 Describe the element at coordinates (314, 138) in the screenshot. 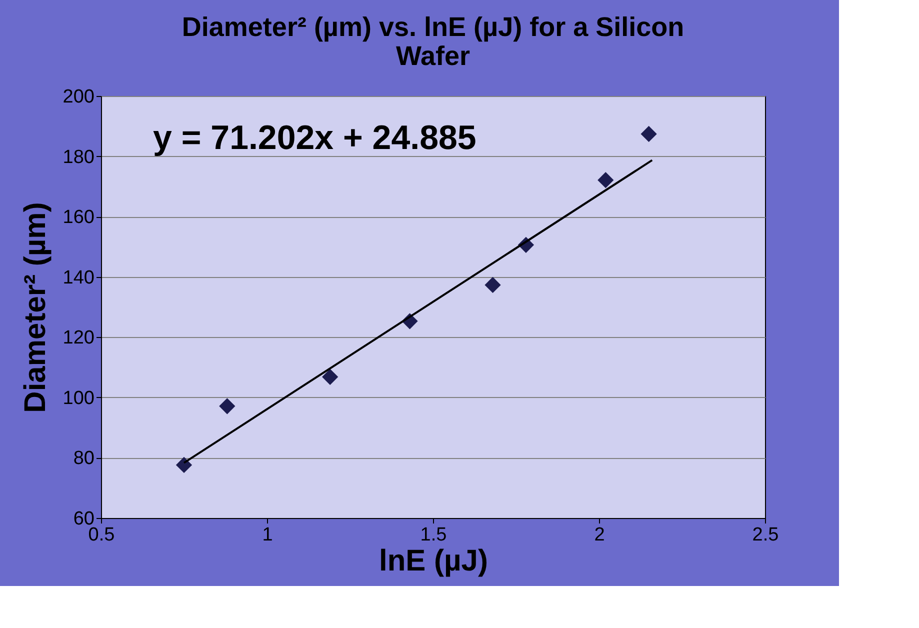

I see `annotation: y = 71.202x + 24.885` at that location.